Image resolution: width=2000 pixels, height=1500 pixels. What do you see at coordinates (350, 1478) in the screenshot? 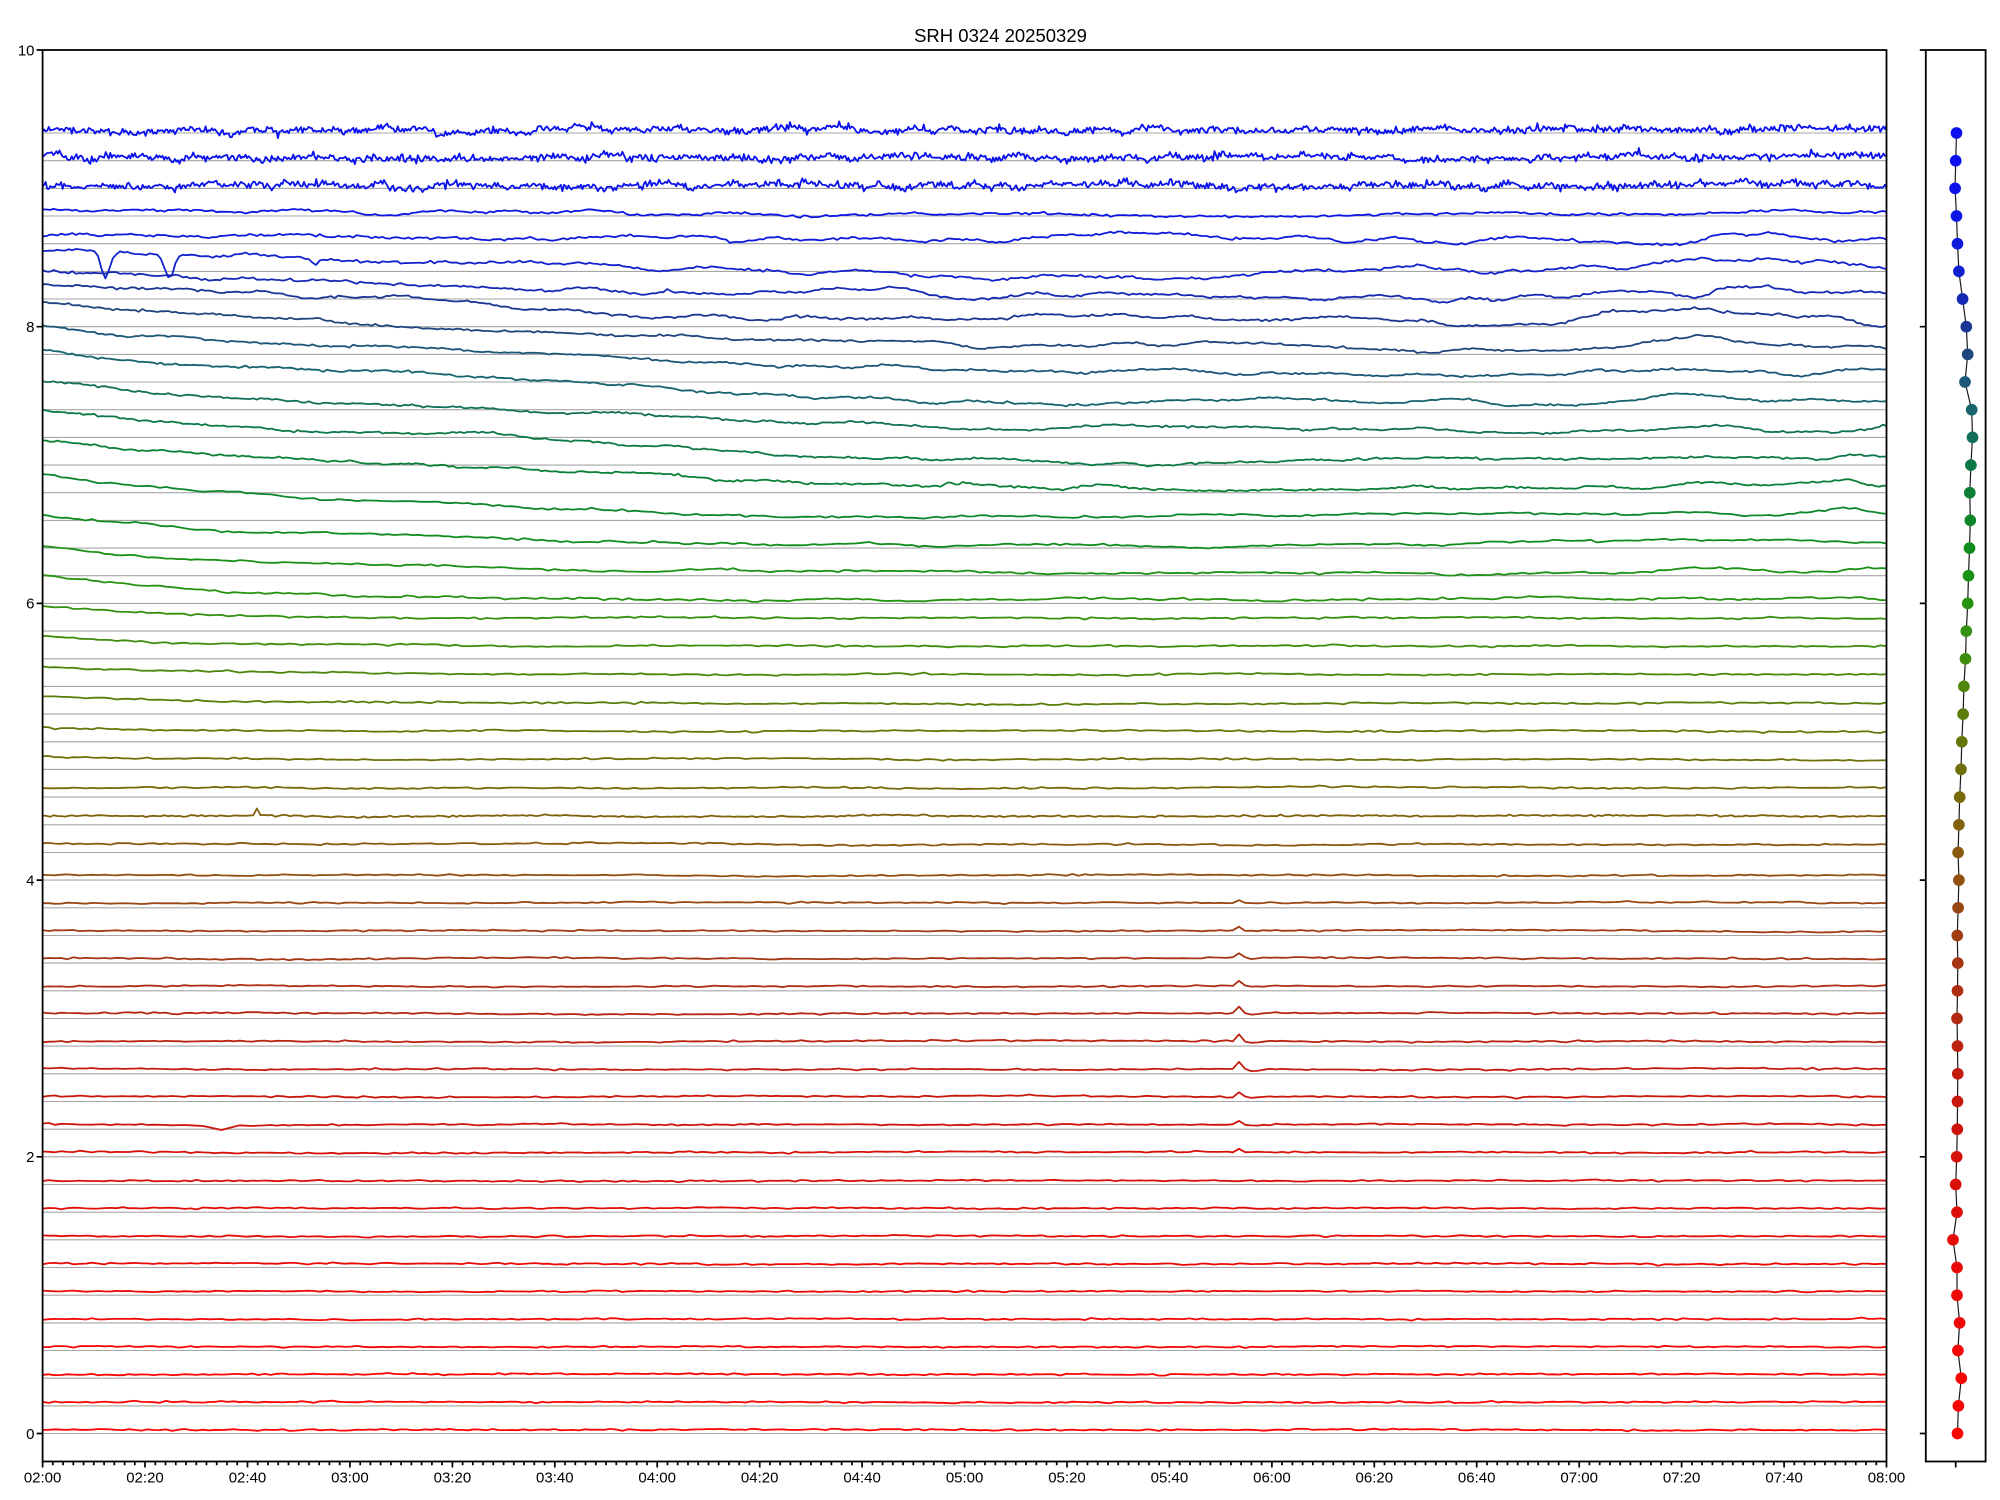
I see `svg-text: 03:00` at bounding box center [350, 1478].